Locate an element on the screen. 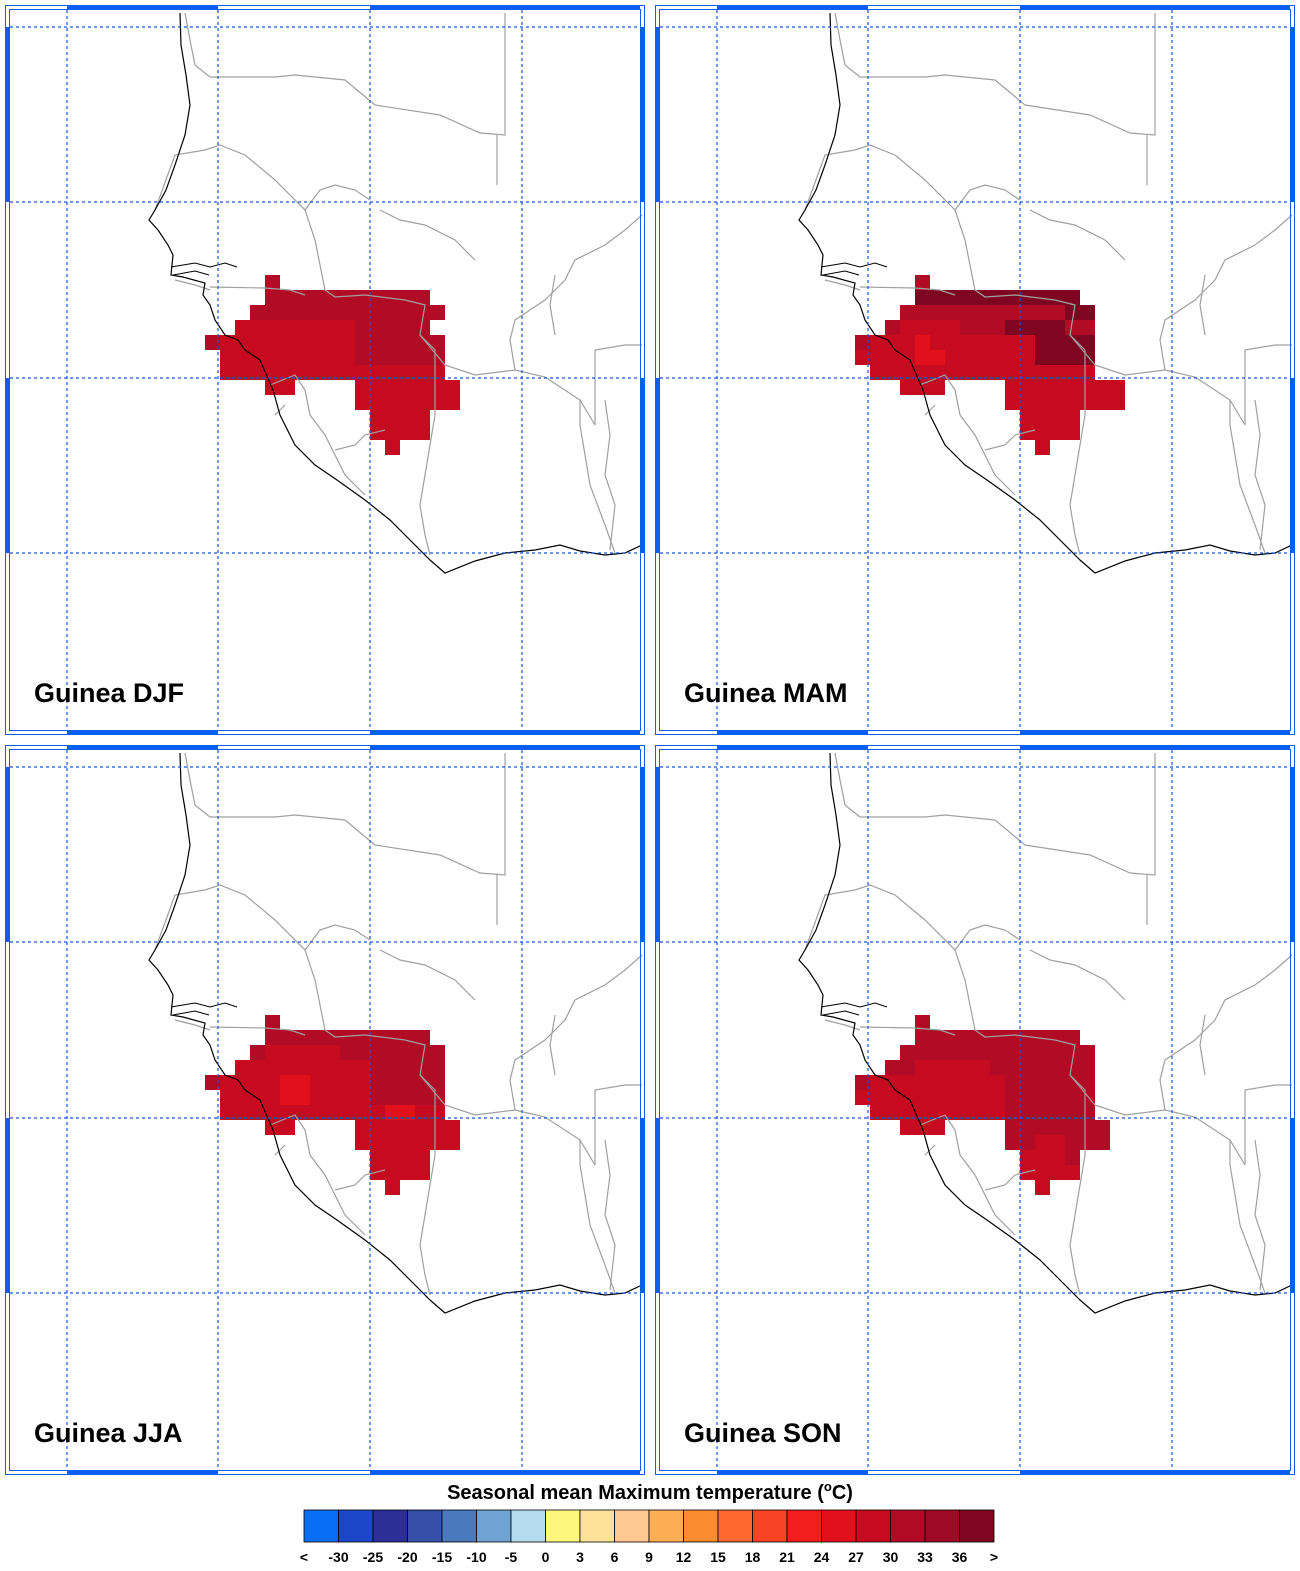  temperature-cells is located at coordinates (982, 1105).